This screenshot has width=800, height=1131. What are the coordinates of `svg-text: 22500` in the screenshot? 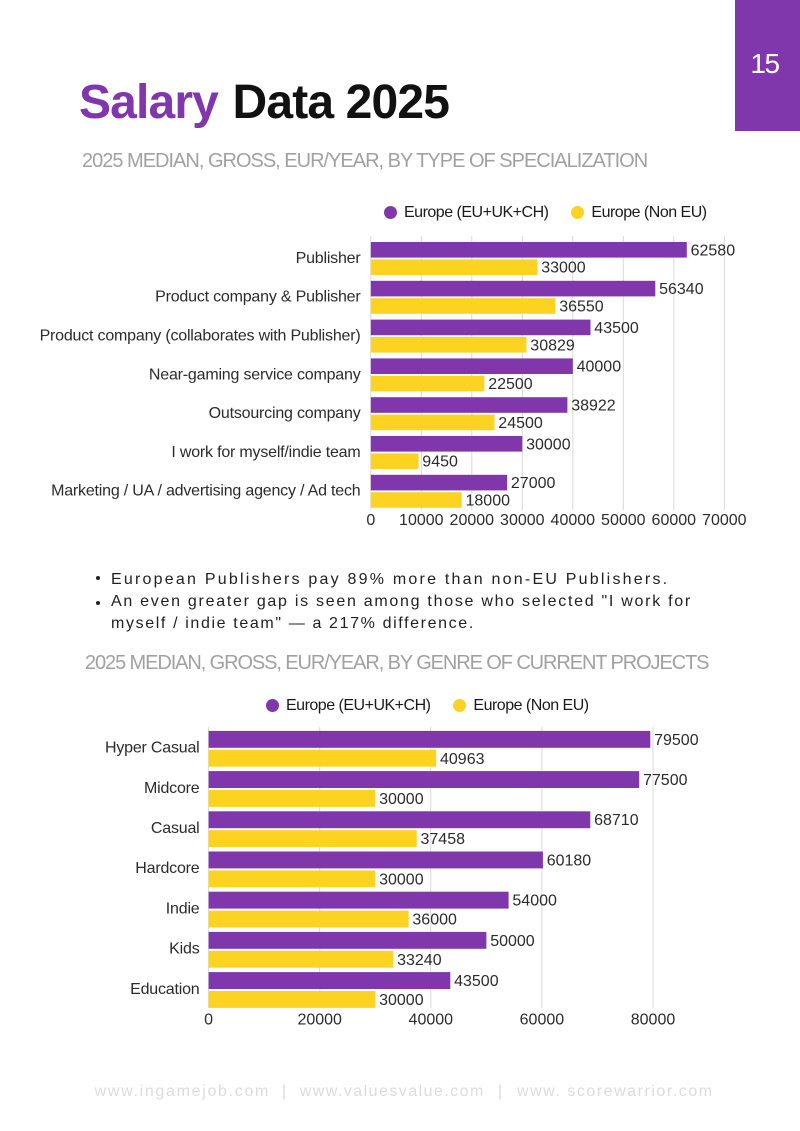 It's located at (510, 384).